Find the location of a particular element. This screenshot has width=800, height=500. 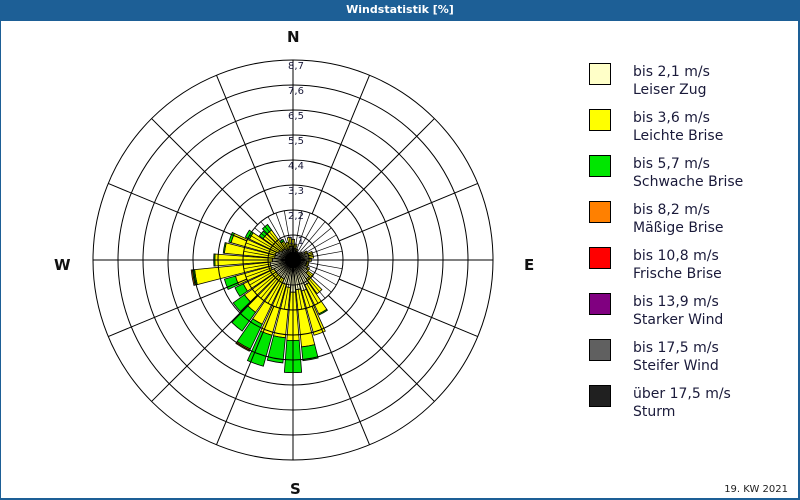

legend-description-label: Sturm is located at coordinates (654, 412).